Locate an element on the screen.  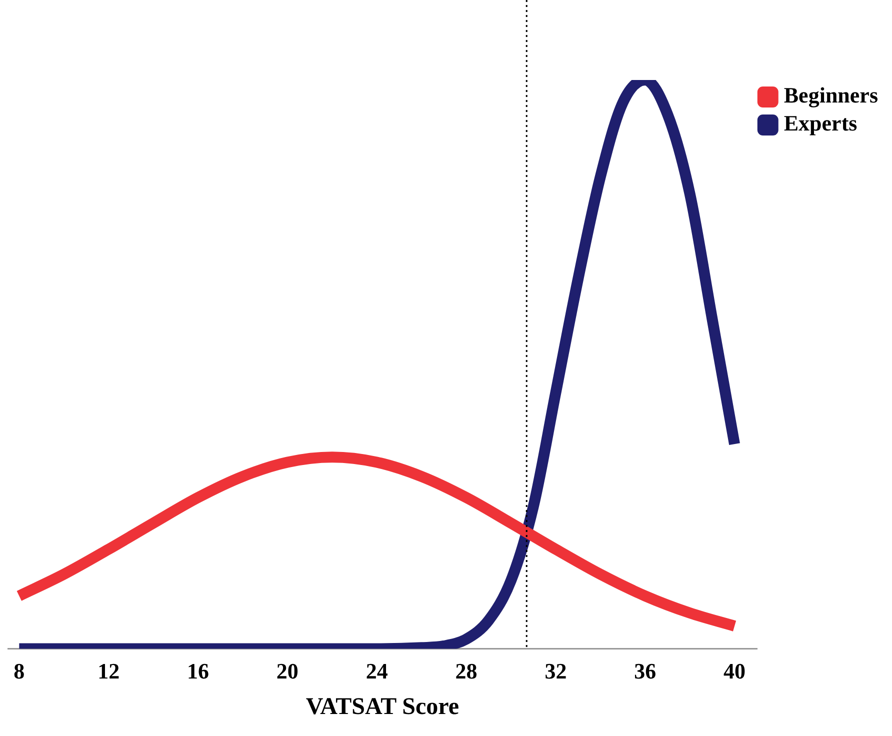
x-axis-title: VATSAT Score is located at coordinates (383, 707).